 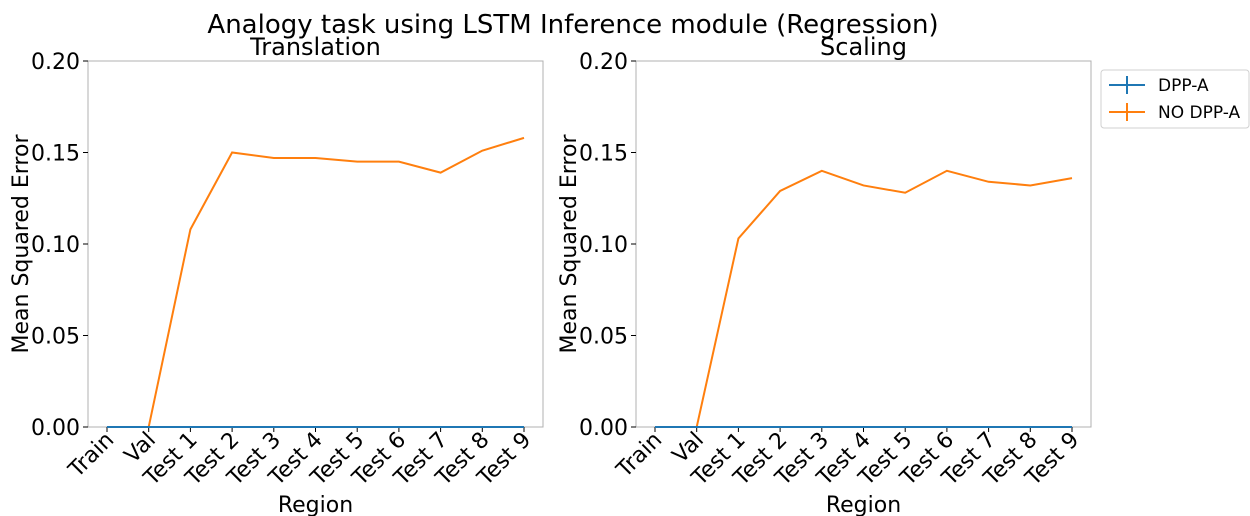 What do you see at coordinates (1183, 86) in the screenshot?
I see `legend-label: DPP-A` at bounding box center [1183, 86].